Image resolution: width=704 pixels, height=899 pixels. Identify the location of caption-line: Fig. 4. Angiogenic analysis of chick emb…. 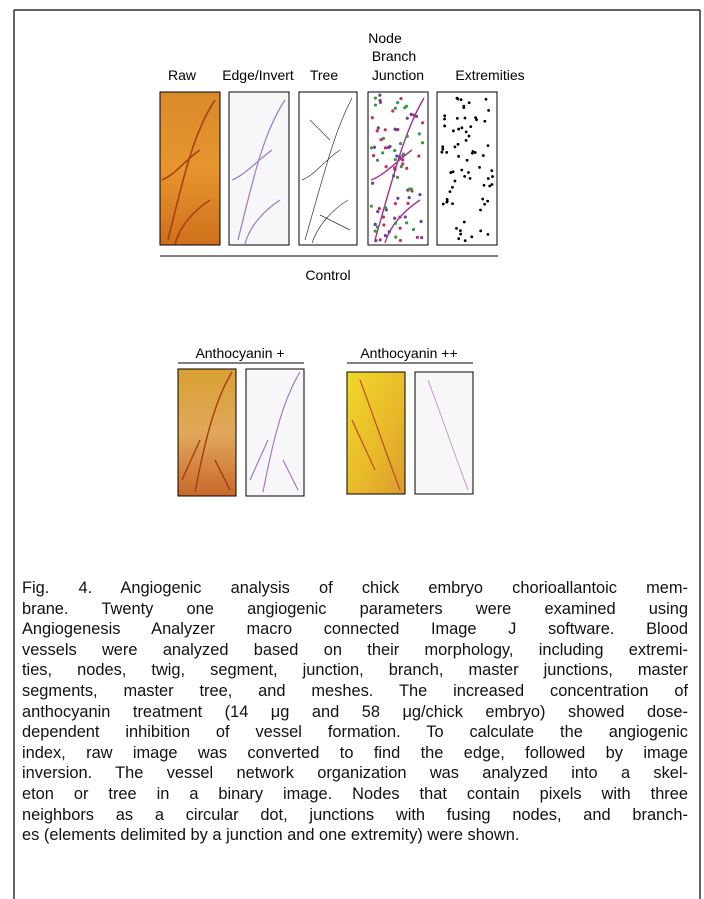
(355, 588).